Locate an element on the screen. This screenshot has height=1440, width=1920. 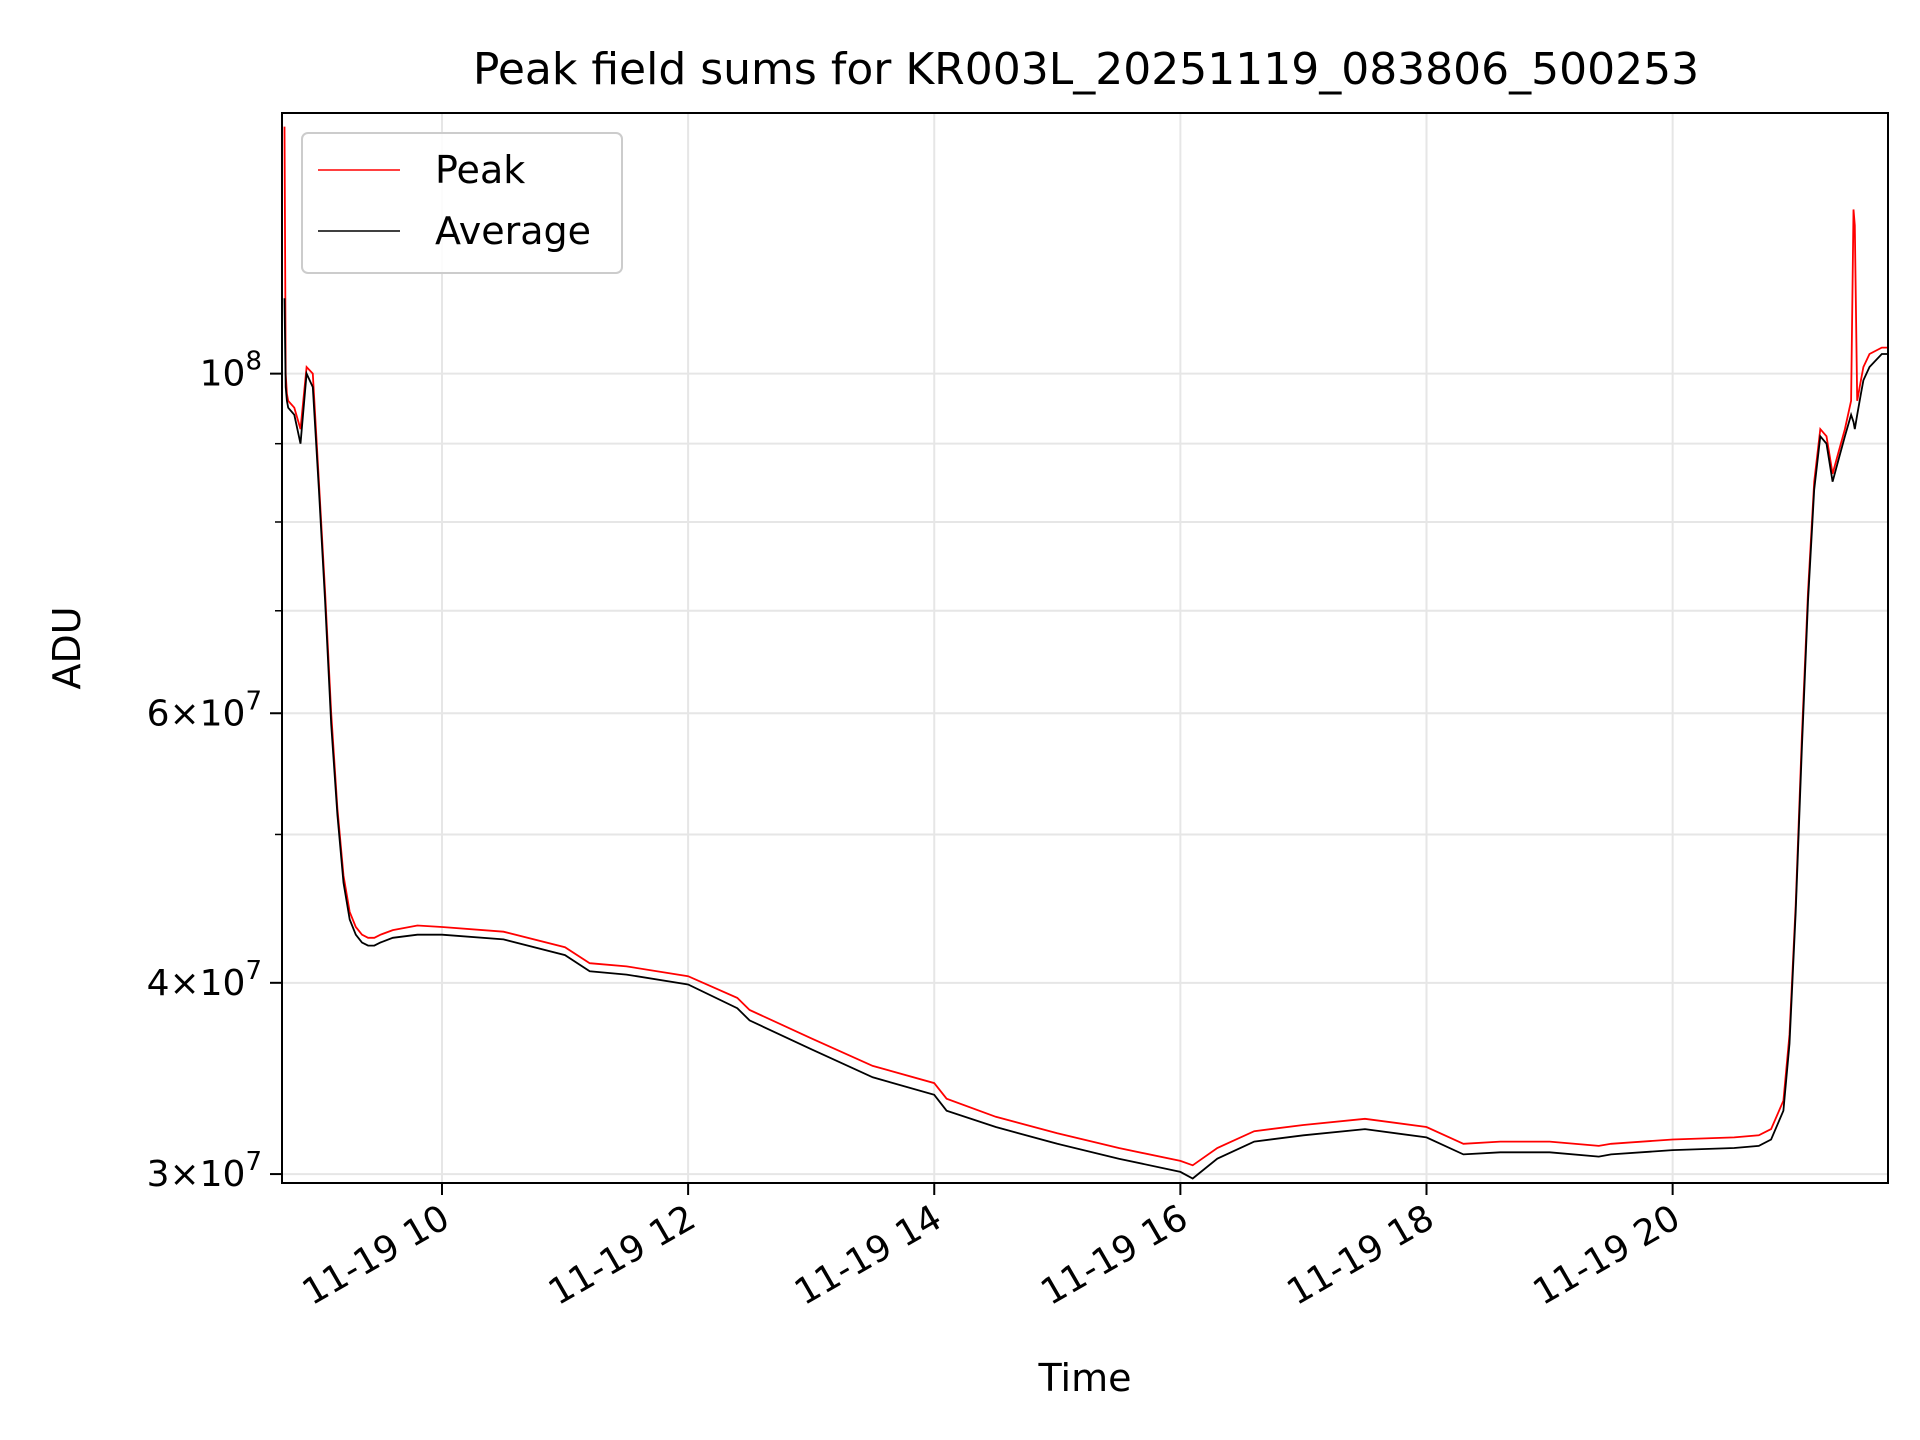
y-axis-label: ADU is located at coordinates (67, 647).